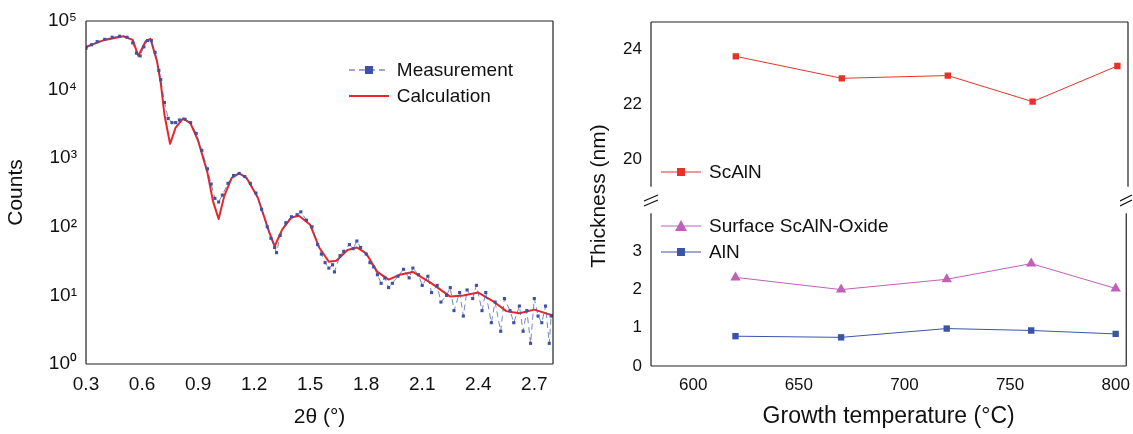  I want to click on legend-label: ScAlN, so click(735, 171).